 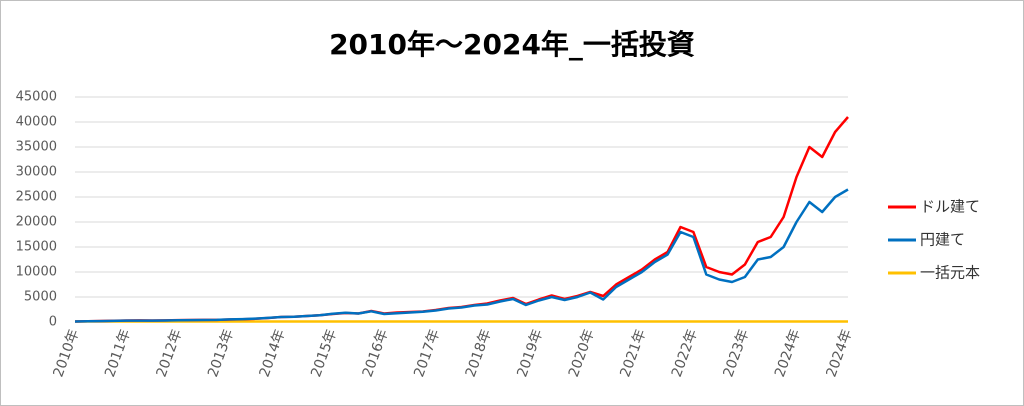 What do you see at coordinates (36, 97) in the screenshot?
I see `y-tick-label: 45000` at bounding box center [36, 97].